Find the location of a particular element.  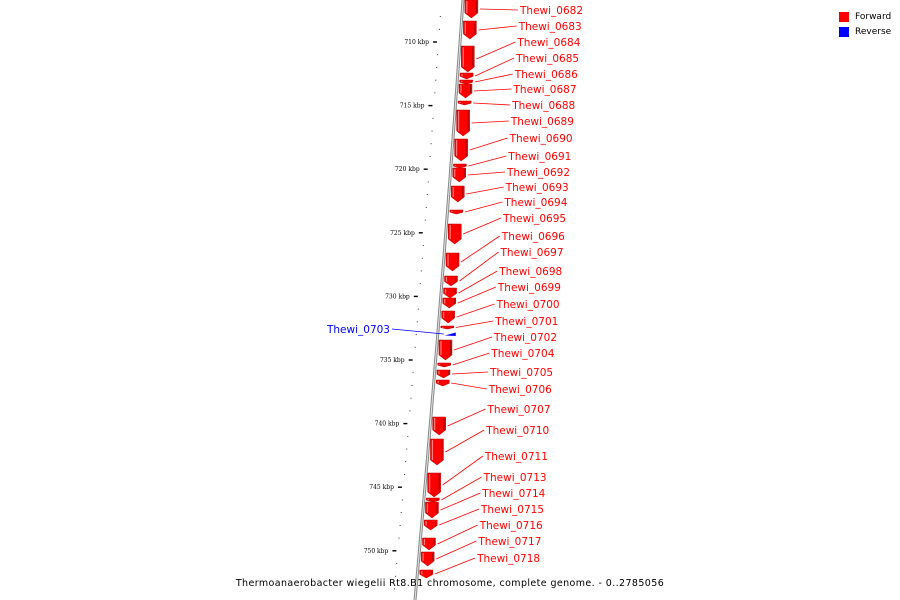

gene-thewi-0685-arrow is located at coordinates (466, 76).